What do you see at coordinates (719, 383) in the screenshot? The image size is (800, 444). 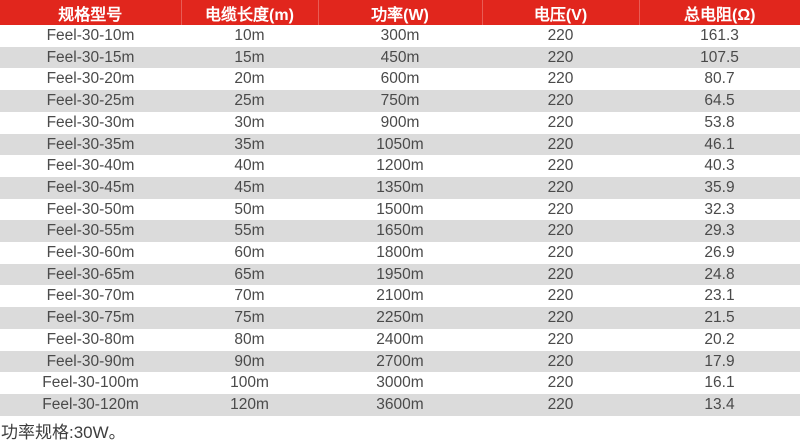 I see `cell-resistance: 16.1` at bounding box center [719, 383].